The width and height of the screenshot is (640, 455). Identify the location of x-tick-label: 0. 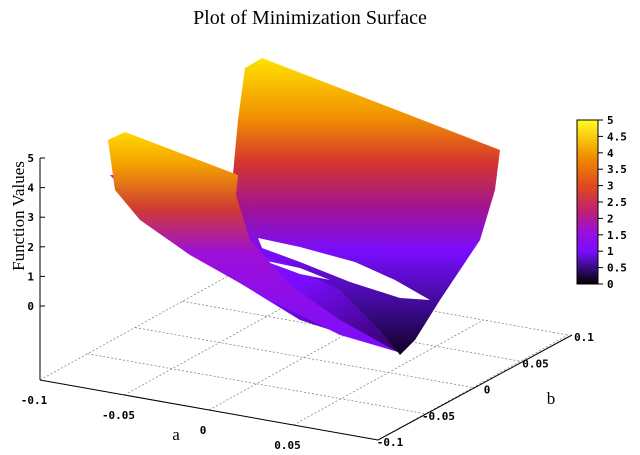
(203, 430).